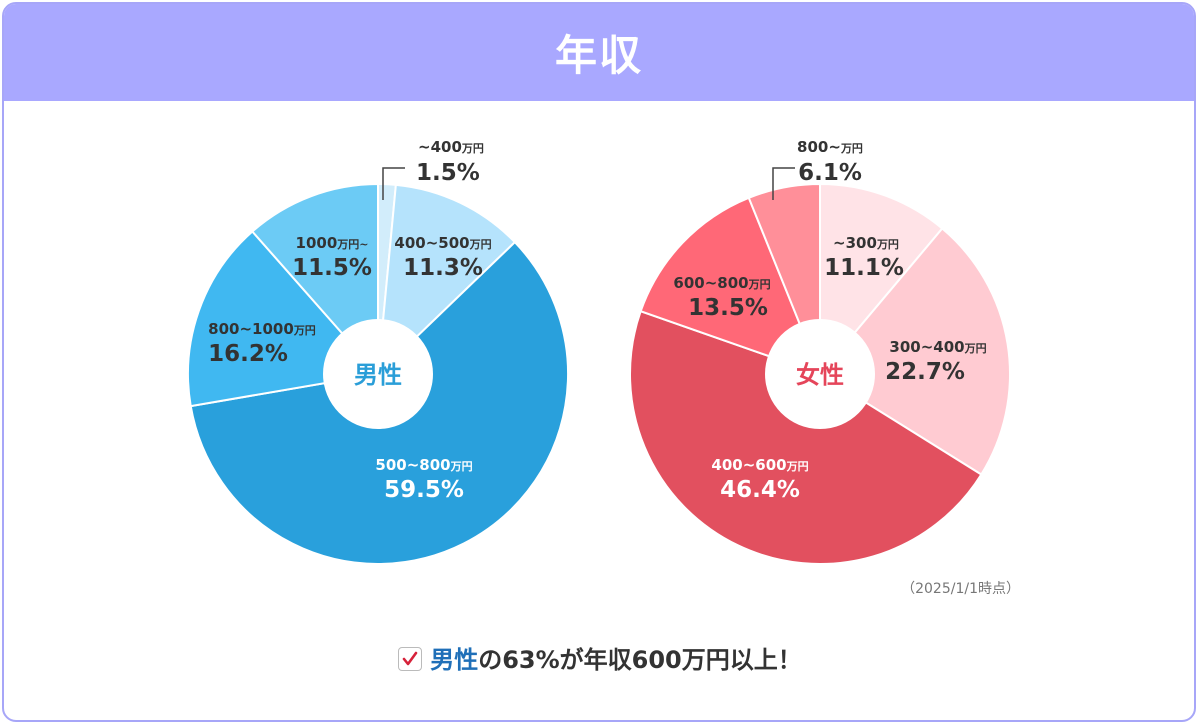  I want to click on page-title: 年収, so click(598, 55).